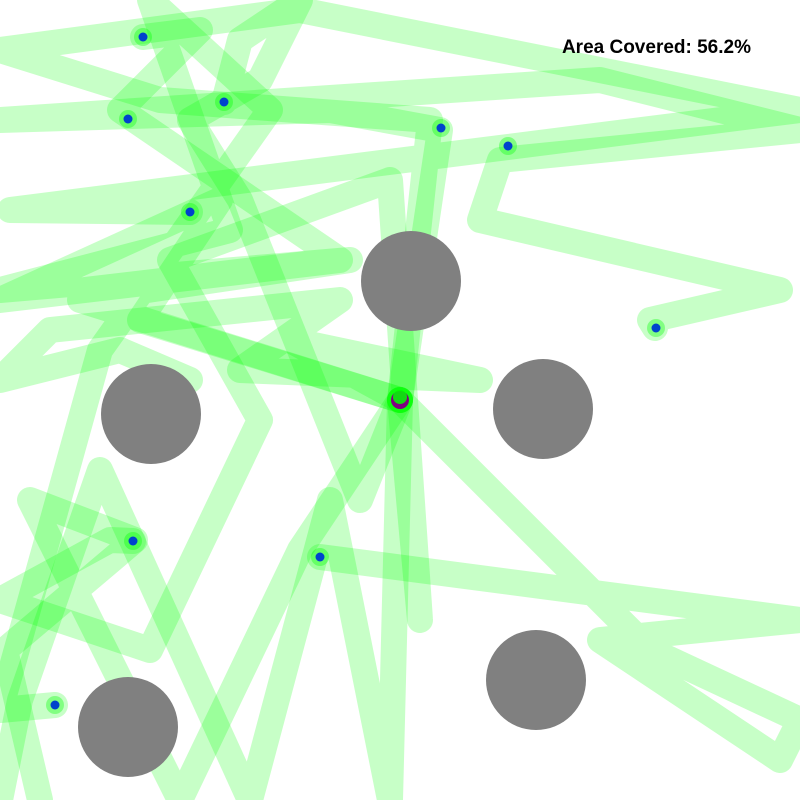 The height and width of the screenshot is (800, 800). I want to click on area-covered-label: Area Covered: 56.2%, so click(656, 47).